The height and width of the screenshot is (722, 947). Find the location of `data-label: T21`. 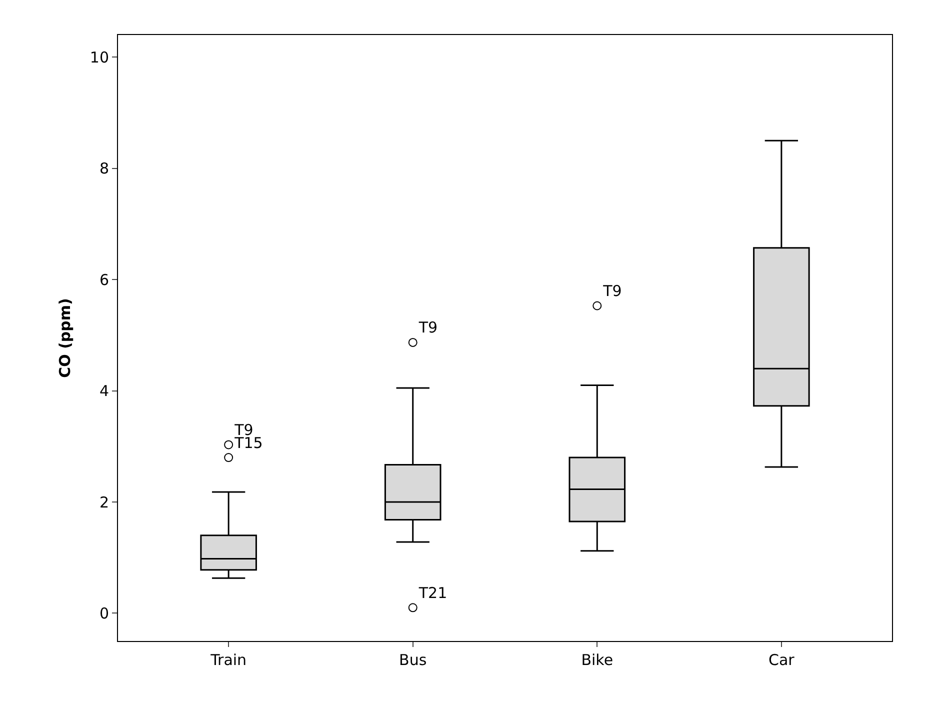

data-label: T21 is located at coordinates (433, 593).